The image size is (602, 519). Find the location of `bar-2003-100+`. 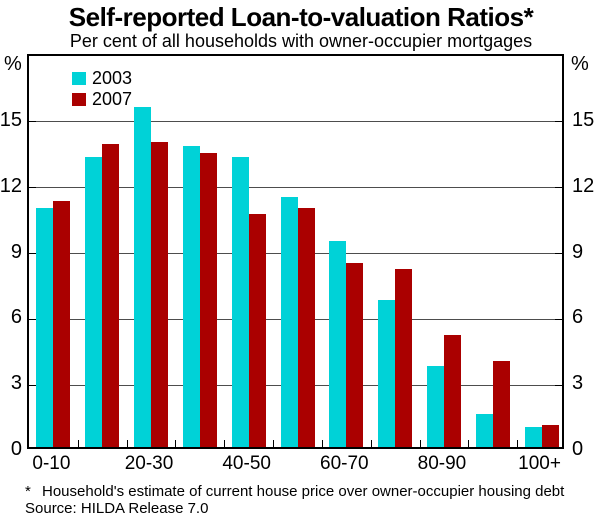

bar-2003-100+ is located at coordinates (533, 437).